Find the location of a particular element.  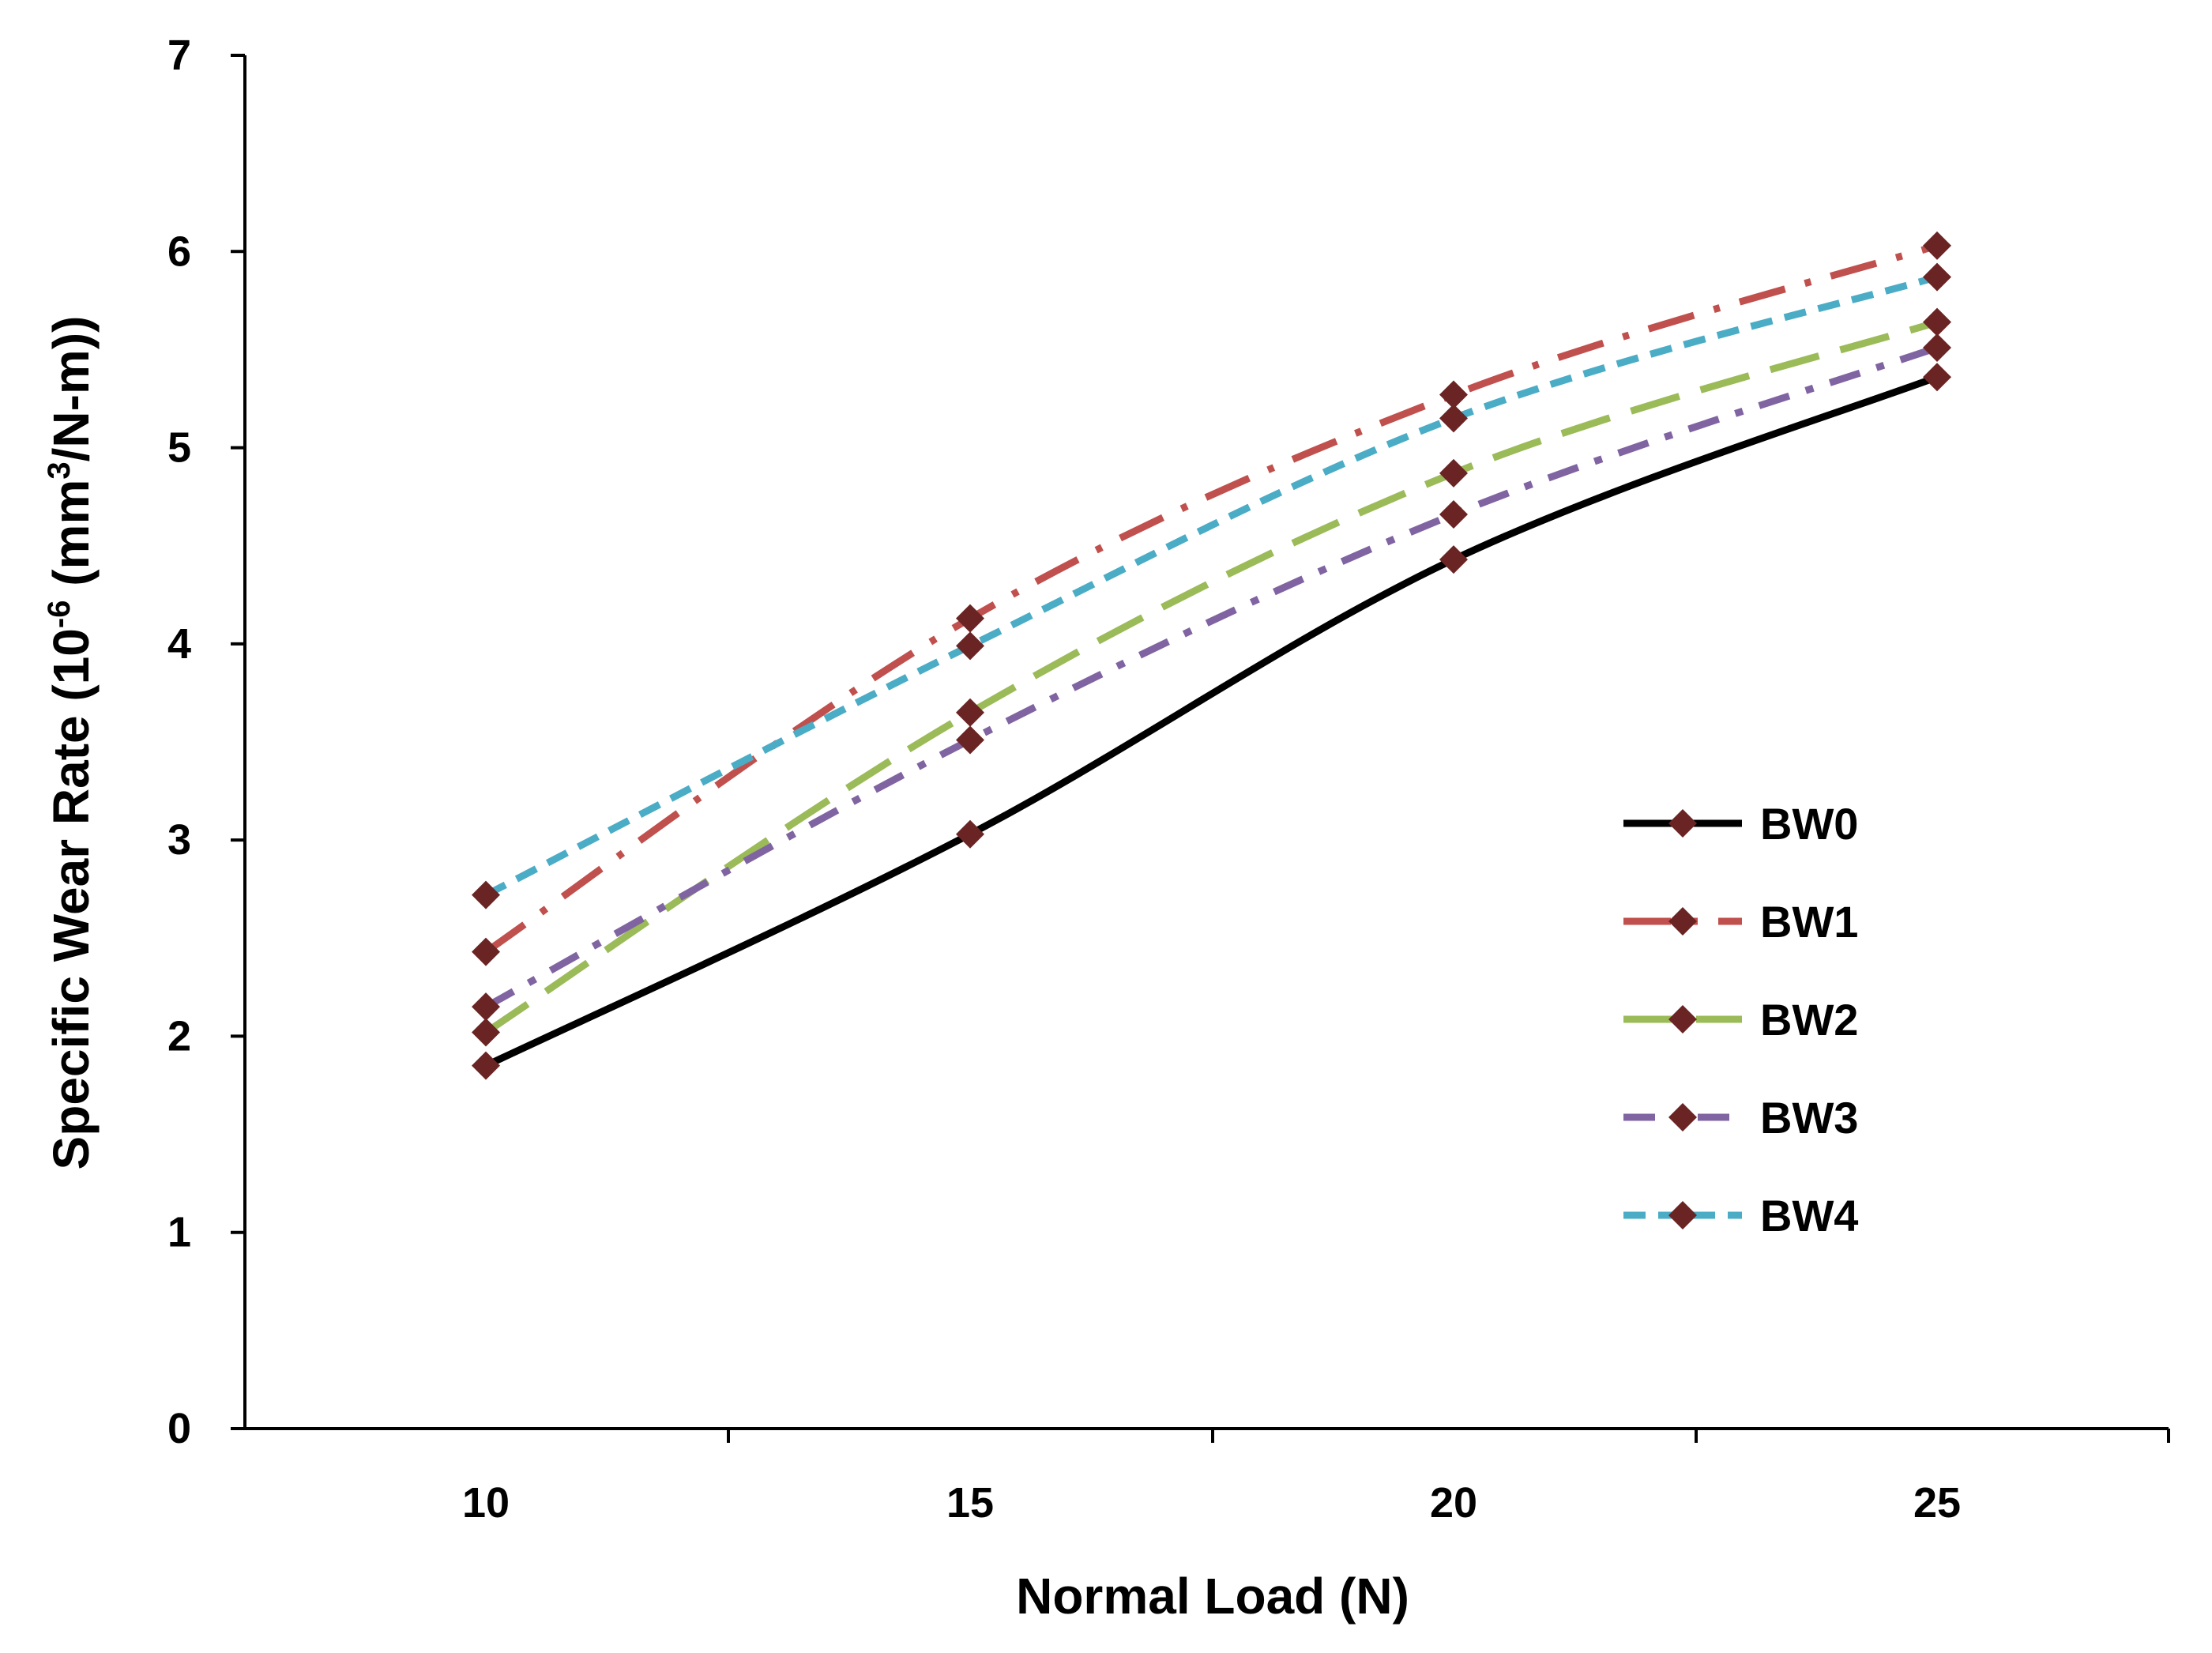

y-tick-label: 0 is located at coordinates (179, 1428).